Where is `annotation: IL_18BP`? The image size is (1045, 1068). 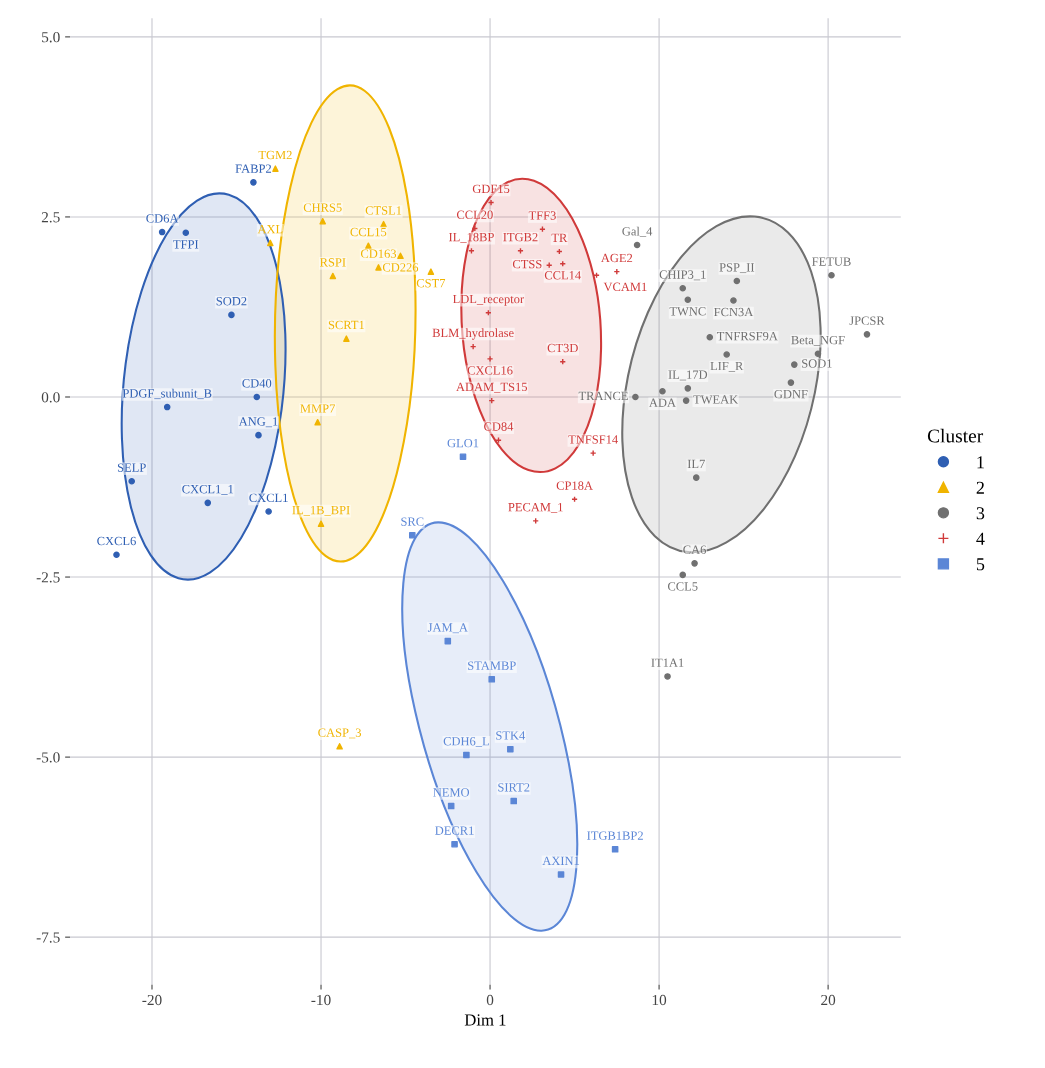 annotation: IL_18BP is located at coordinates (471, 237).